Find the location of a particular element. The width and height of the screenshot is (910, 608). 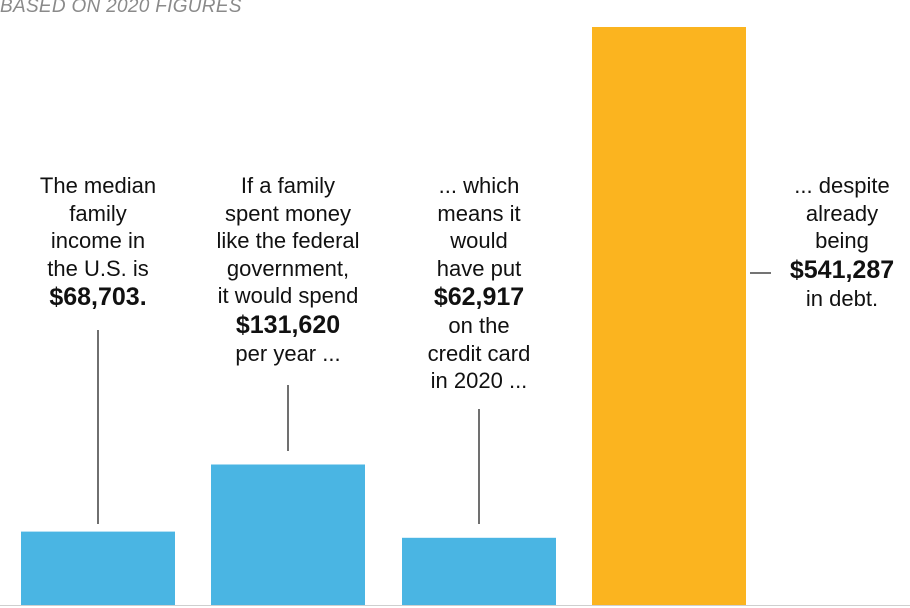

annotation-text: government, is located at coordinates (288, 268).